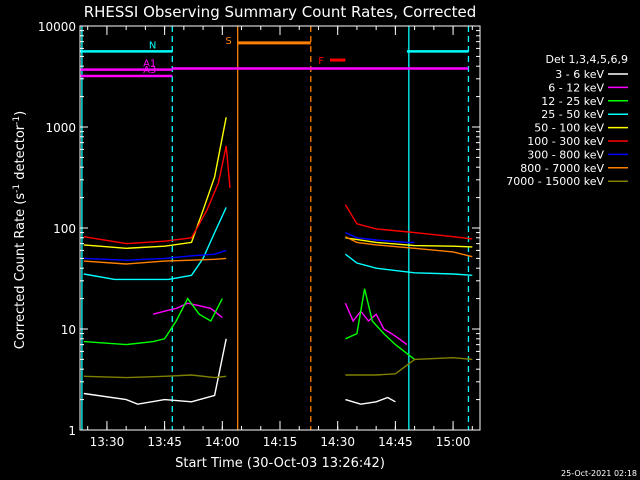 The image size is (640, 480). I want to click on legend-label-5: 100 - 300 keV, so click(565, 141).